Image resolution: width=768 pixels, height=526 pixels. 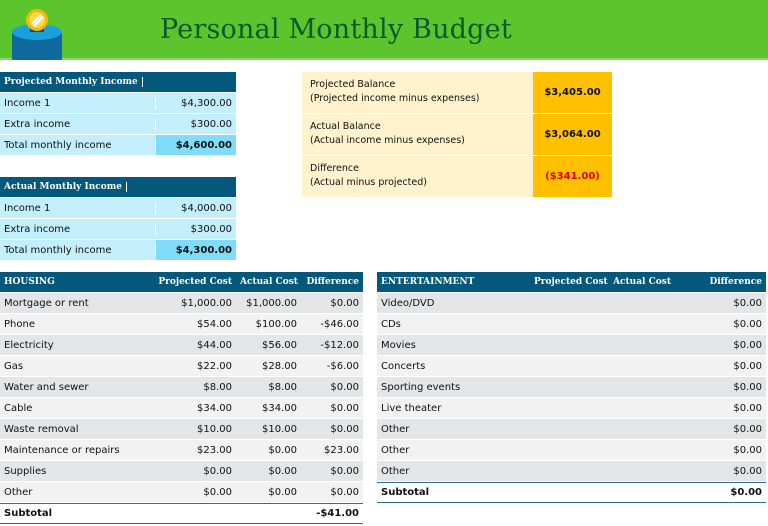 I want to click on table-row: Movies $0.00, so click(x=571, y=345).